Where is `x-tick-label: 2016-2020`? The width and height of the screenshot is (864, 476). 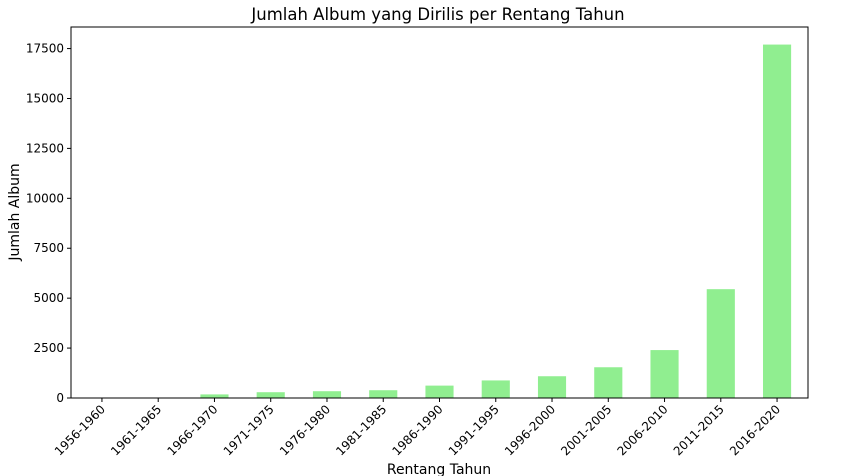 x-tick-label: 2016-2020 is located at coordinates (755, 430).